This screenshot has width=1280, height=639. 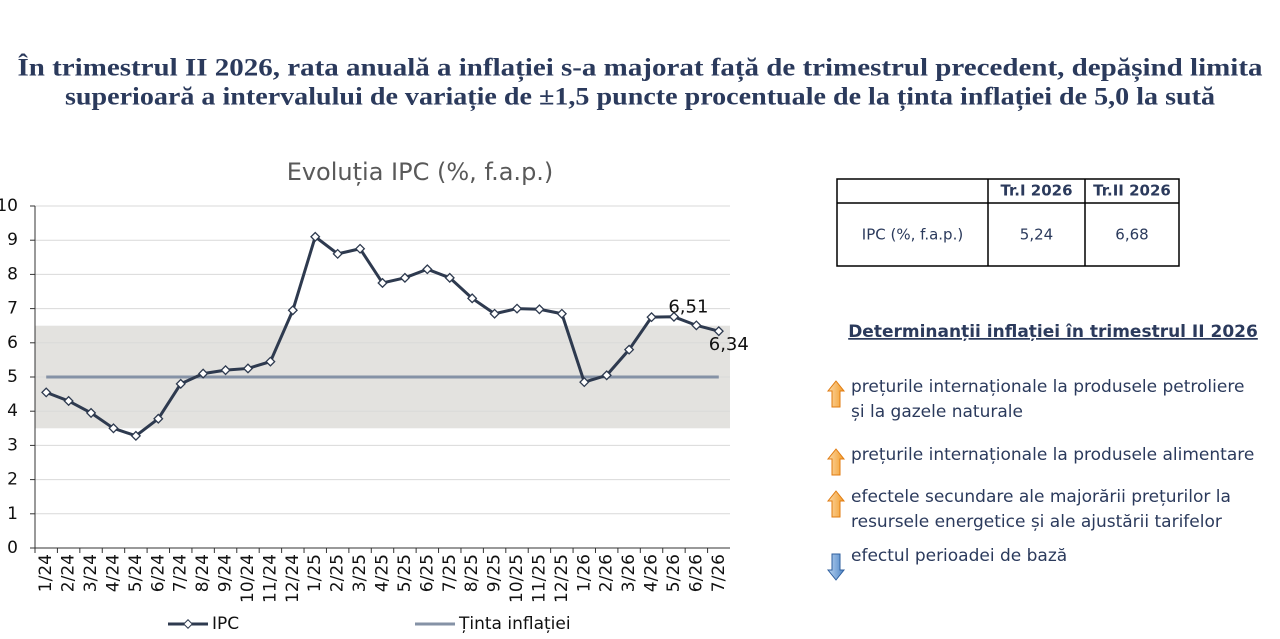 I want to click on x-tick-label: 6/25, so click(x=427, y=573).